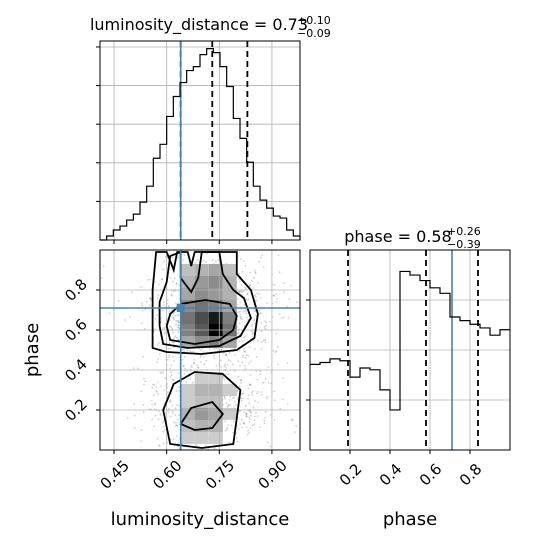  Describe the element at coordinates (411, 470) in the screenshot. I see `phase-hist-xticks: 0.2 0.4 0.6 0.8` at that location.